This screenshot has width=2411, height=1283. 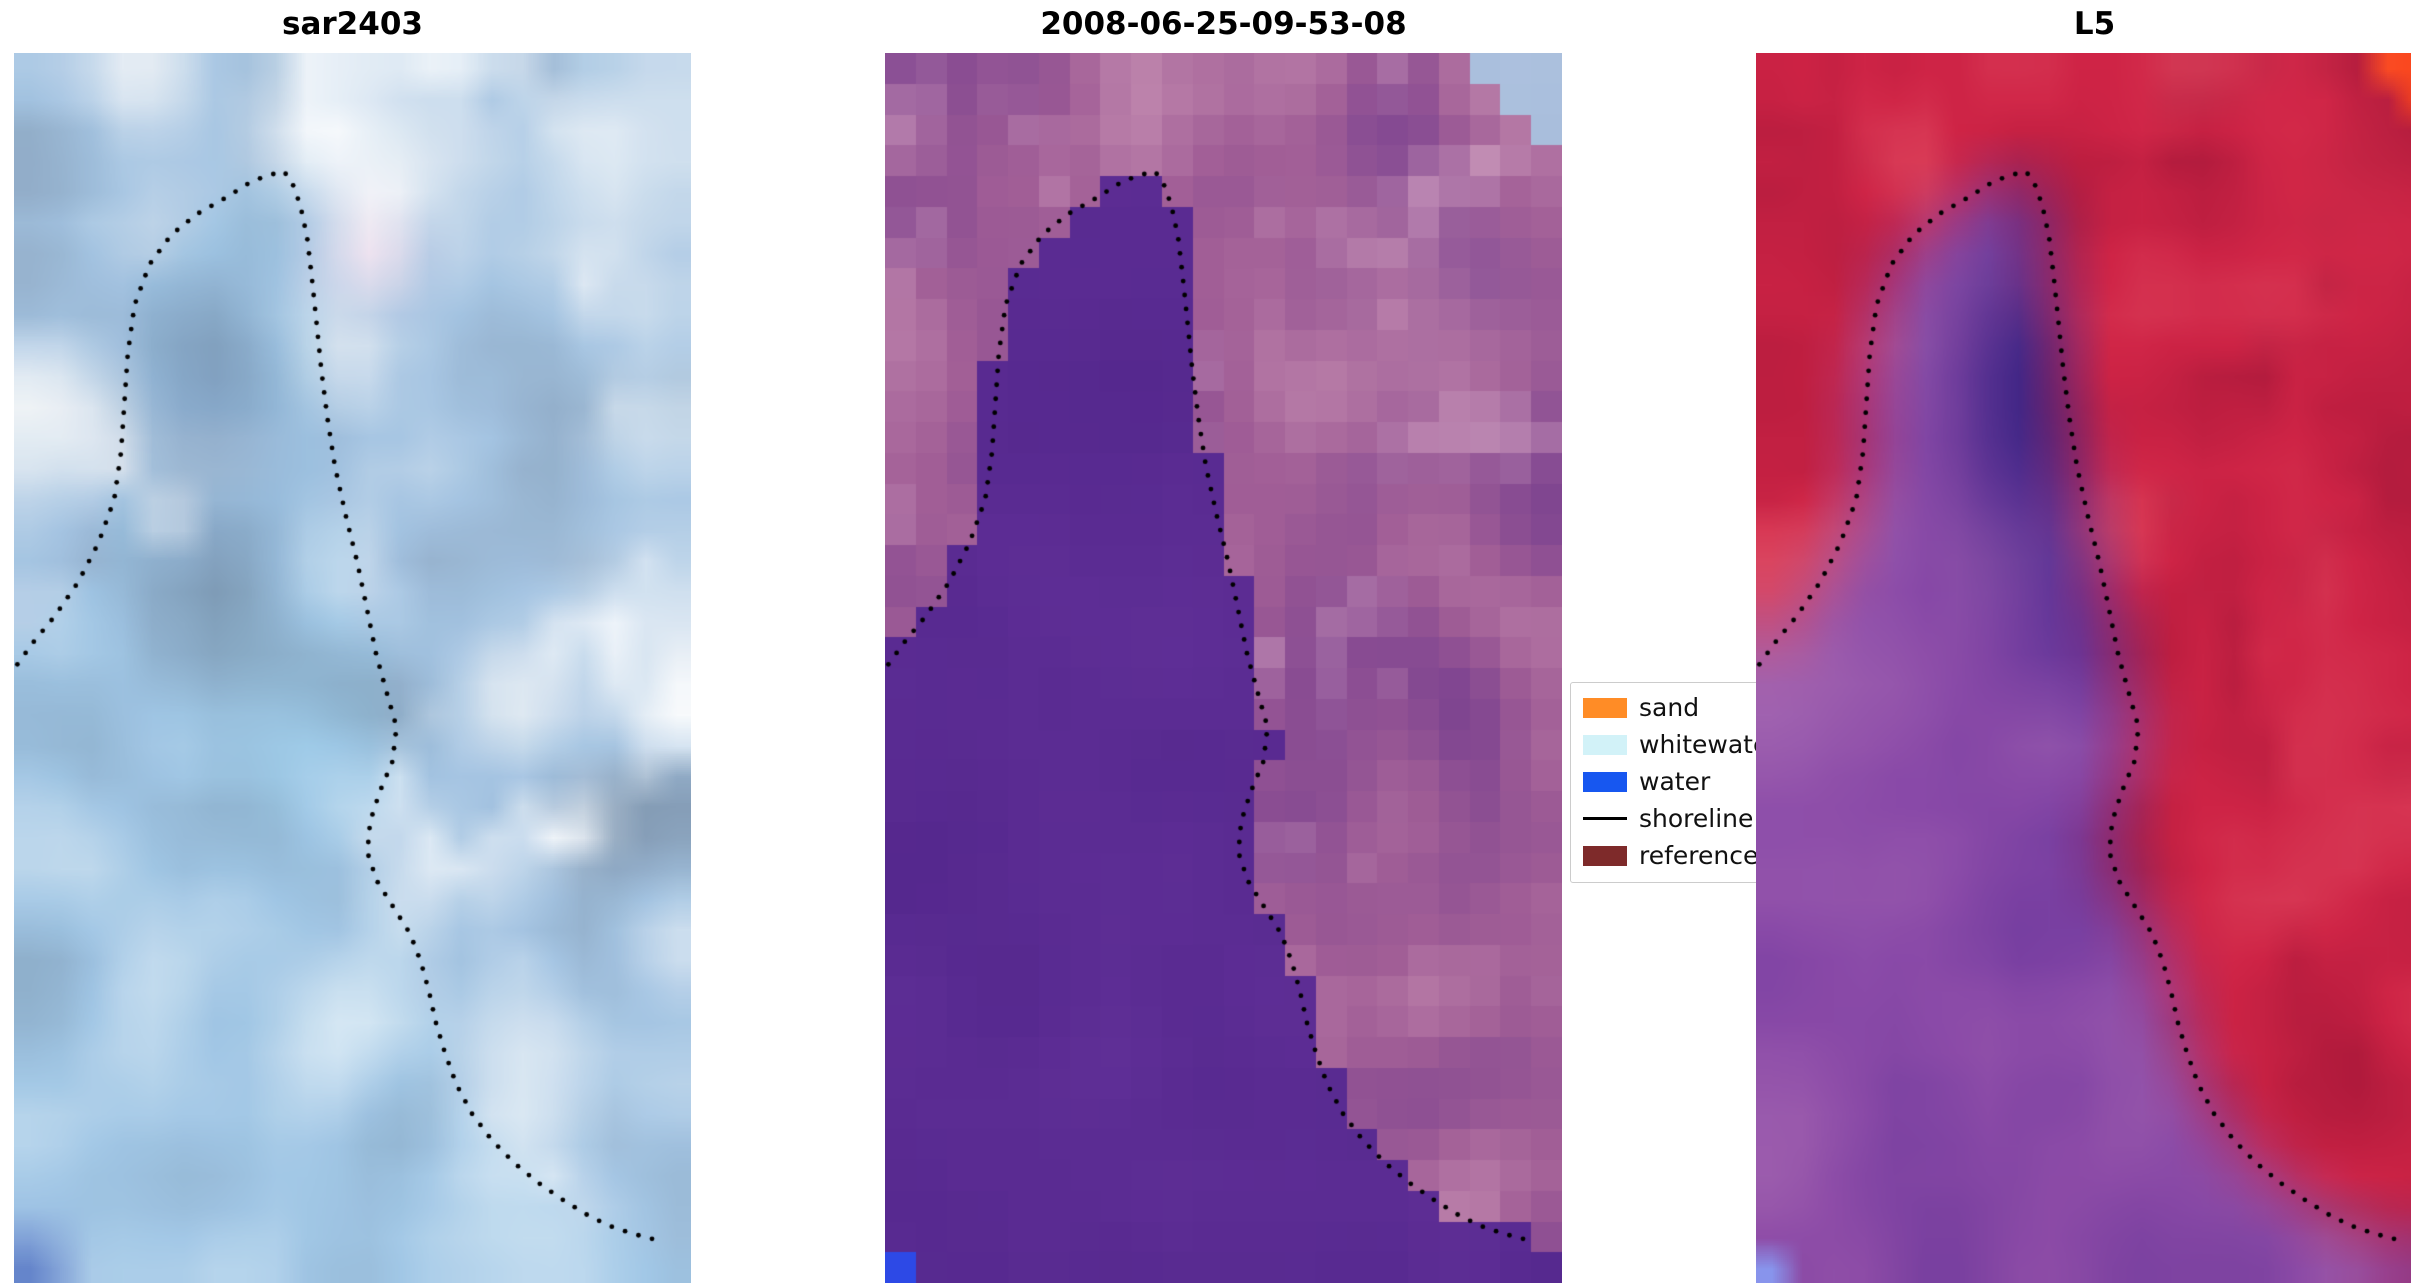 What do you see at coordinates (1605, 744) in the screenshot?
I see `legend-swatch-whitewater` at bounding box center [1605, 744].